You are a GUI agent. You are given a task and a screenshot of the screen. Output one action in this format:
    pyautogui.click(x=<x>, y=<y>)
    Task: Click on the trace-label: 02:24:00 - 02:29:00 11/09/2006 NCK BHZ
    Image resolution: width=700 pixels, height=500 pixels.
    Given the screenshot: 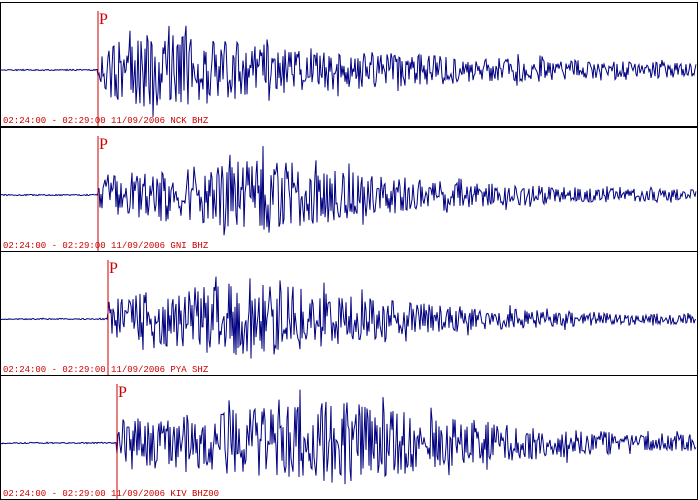 What is the action you would take?
    pyautogui.click(x=106, y=121)
    